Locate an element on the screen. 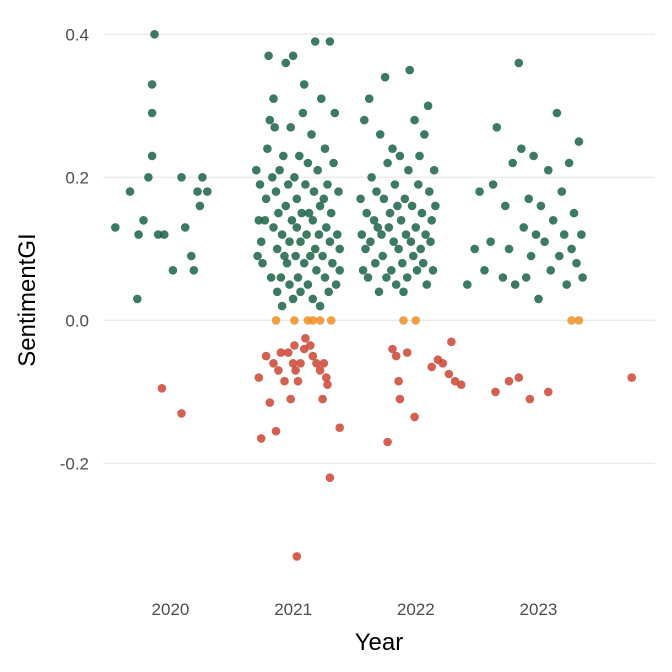 The height and width of the screenshot is (672, 672). x-axis-ticks: 2020 2021 2022 2023 is located at coordinates (355, 609).